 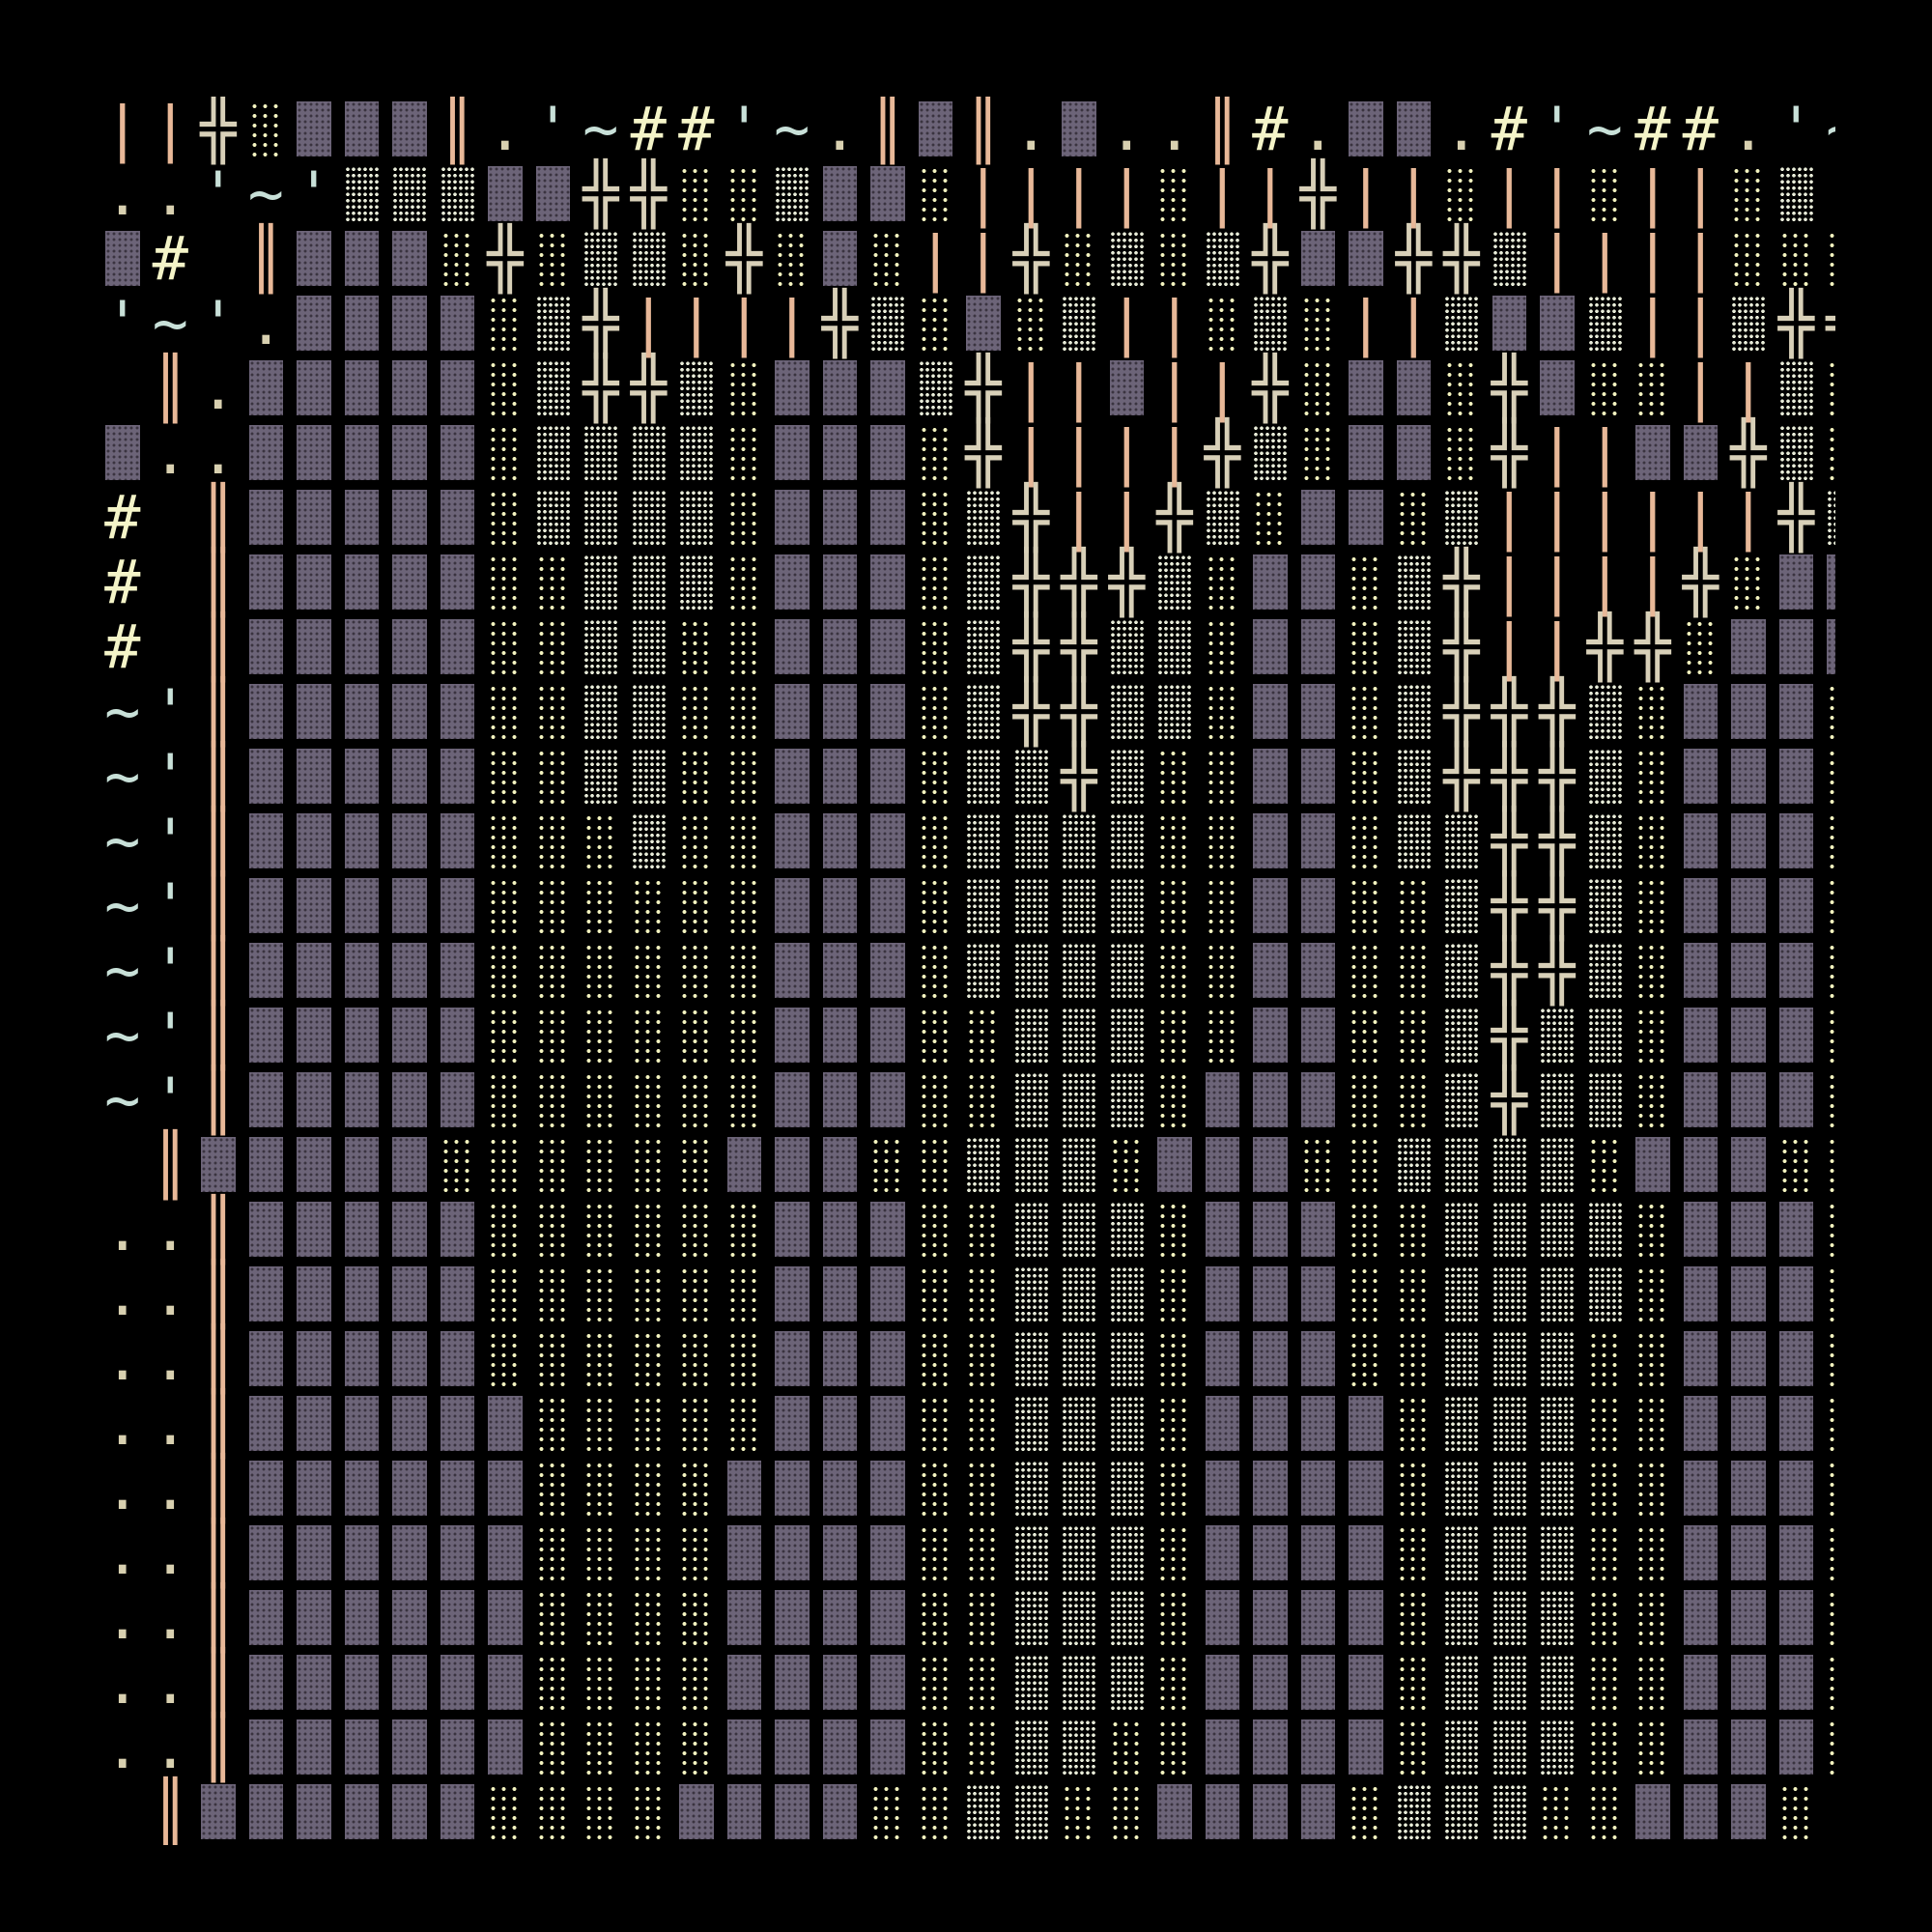 What do you see at coordinates (123, 1164) in the screenshot?
I see `art-cell` at bounding box center [123, 1164].